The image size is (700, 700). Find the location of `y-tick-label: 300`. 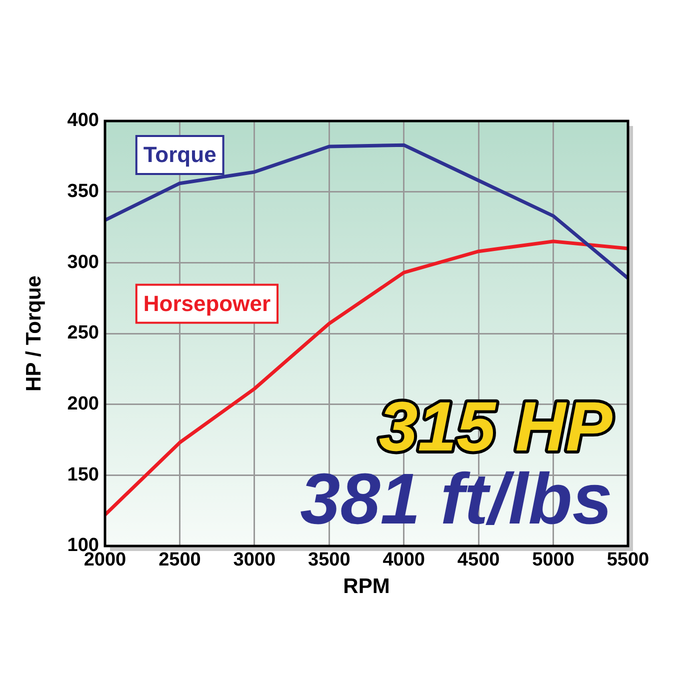

y-tick-label: 300 is located at coordinates (83, 262).